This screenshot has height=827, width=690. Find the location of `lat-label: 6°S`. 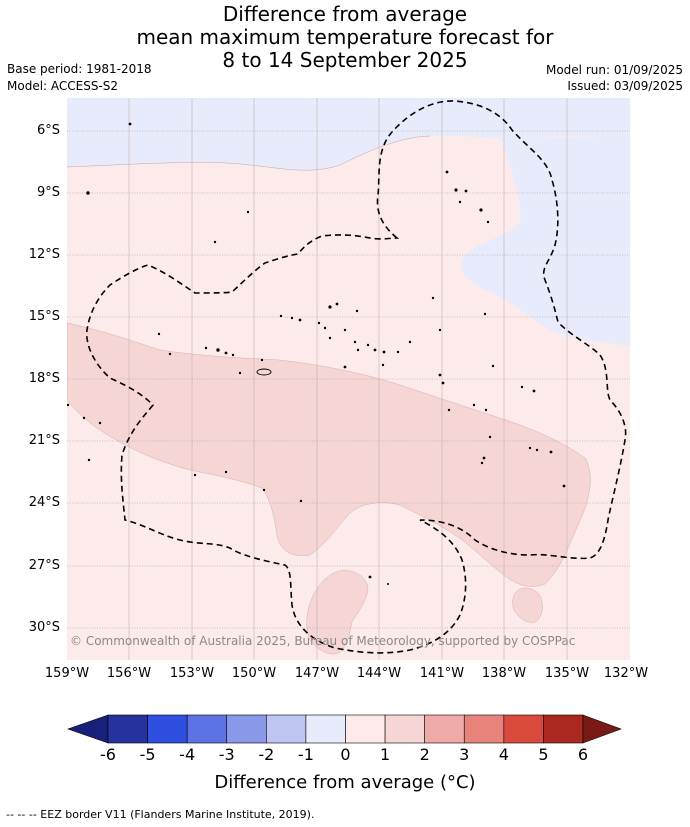

lat-label: 6°S is located at coordinates (48, 130).